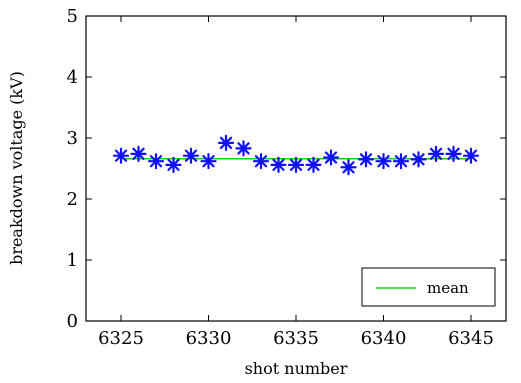 This screenshot has height=383, width=521. I want to click on x-tick-label: 6335, so click(296, 338).